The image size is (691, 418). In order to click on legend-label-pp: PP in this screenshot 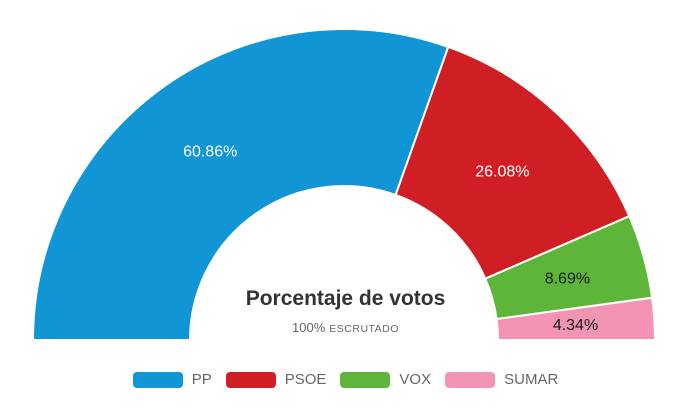, I will do `click(201, 379)`.